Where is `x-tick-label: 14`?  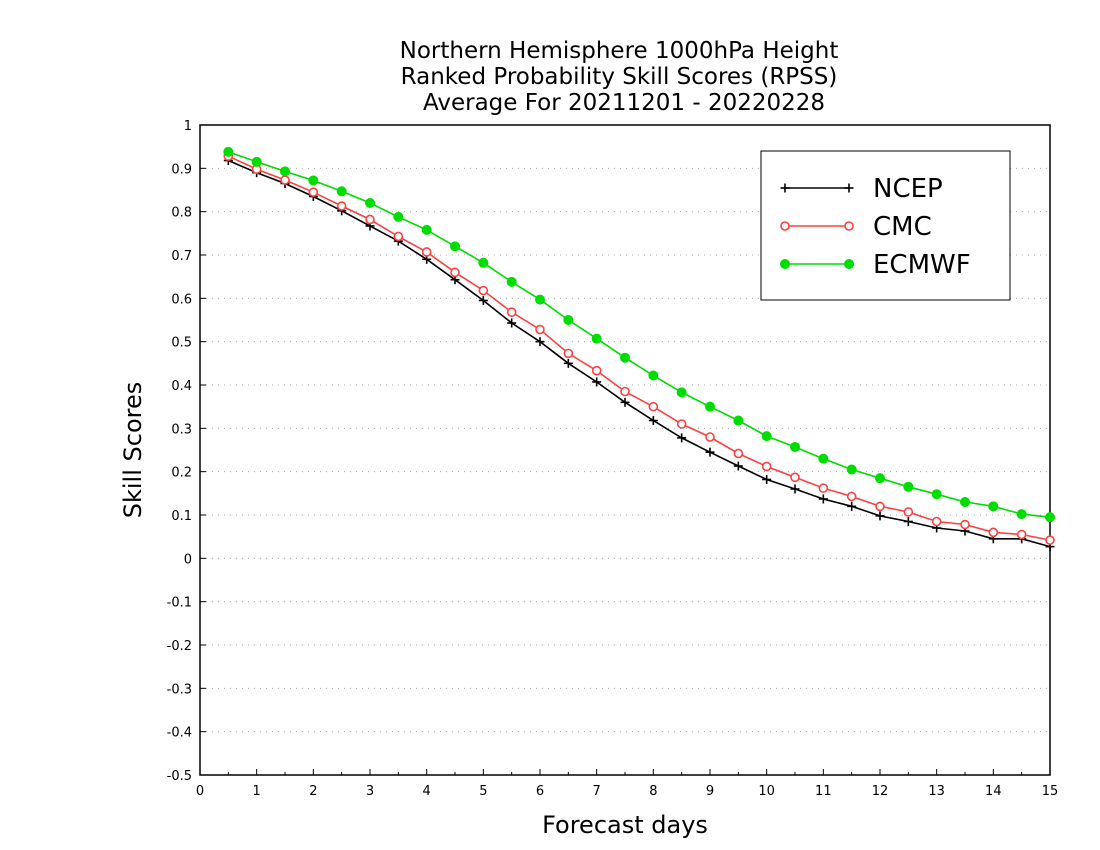 x-tick-label: 14 is located at coordinates (993, 791).